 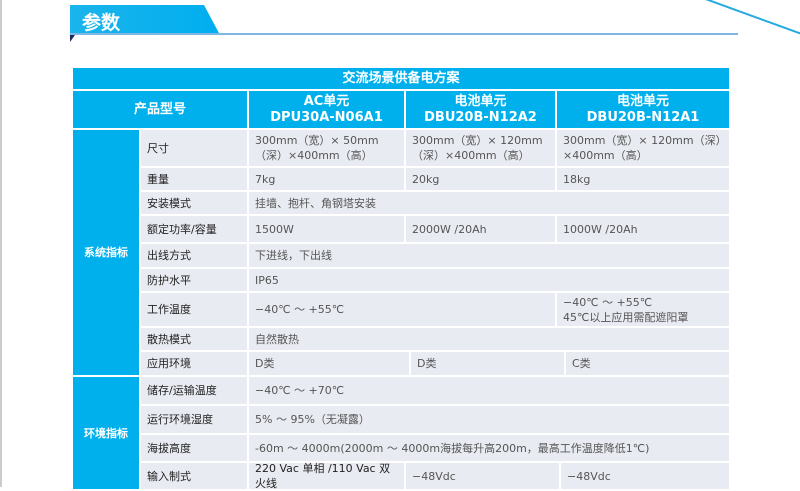 What do you see at coordinates (489, 390) in the screenshot?
I see `row-value: −40℃ ～ +70℃` at bounding box center [489, 390].